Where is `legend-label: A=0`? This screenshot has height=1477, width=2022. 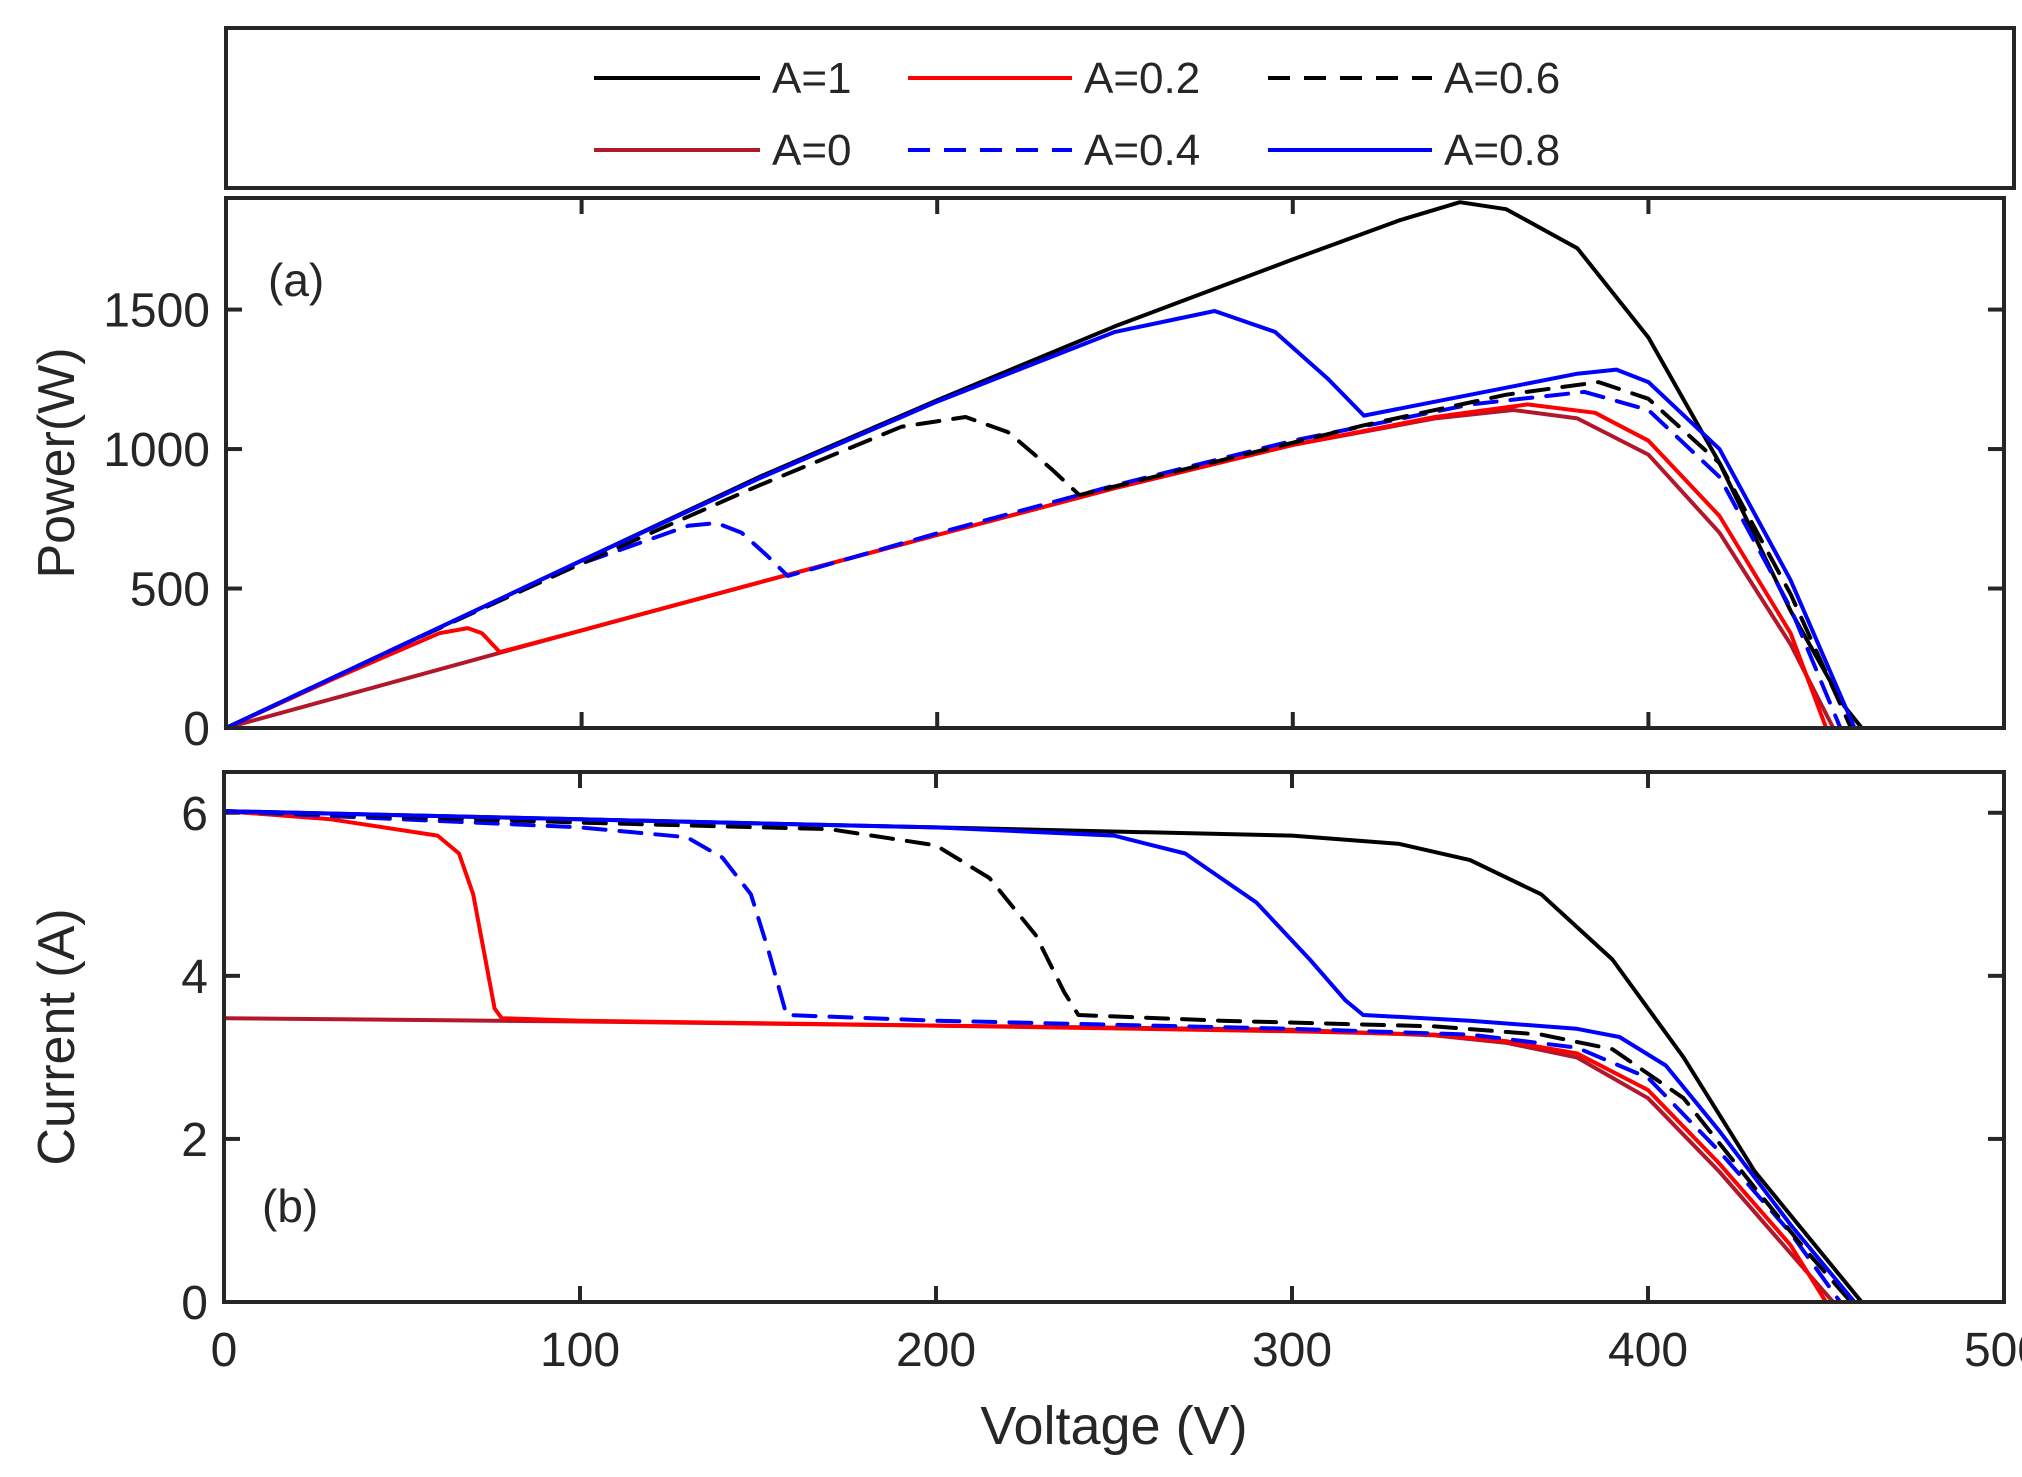 legend-label: A=0 is located at coordinates (812, 150).